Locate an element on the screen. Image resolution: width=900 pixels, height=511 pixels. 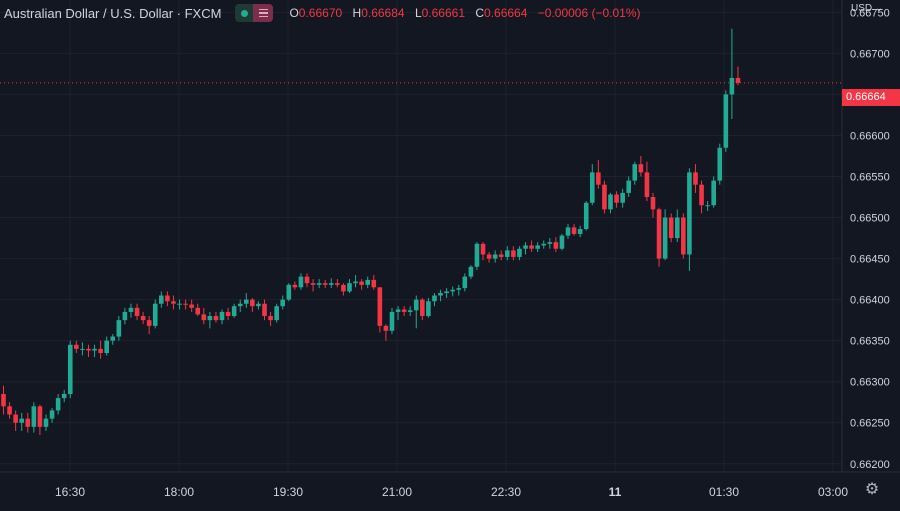
y-tick-label: 0.66700 is located at coordinates (870, 54).